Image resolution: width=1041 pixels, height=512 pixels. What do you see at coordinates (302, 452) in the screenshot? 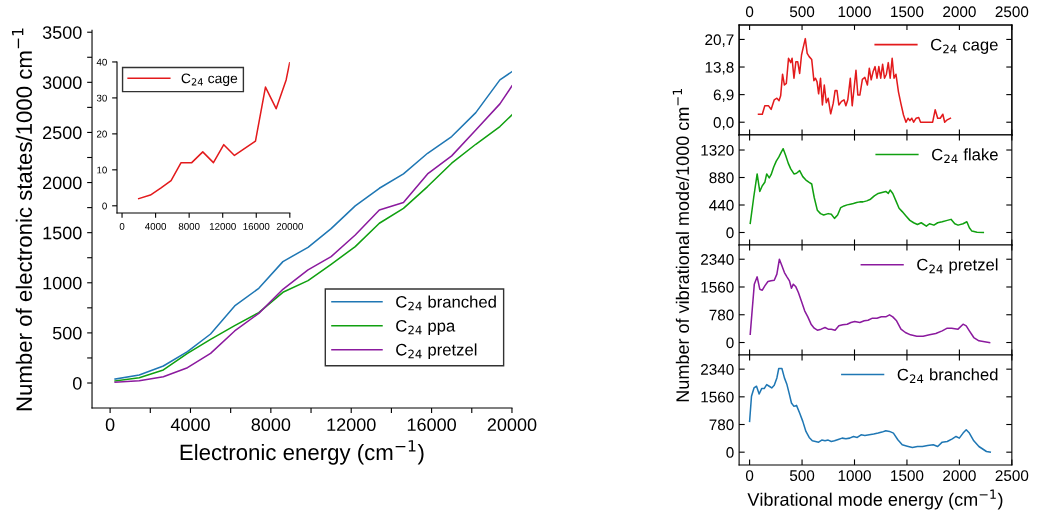
I see `x-axis-title: Electronic energy (cm$^{−1}$)` at bounding box center [302, 452].